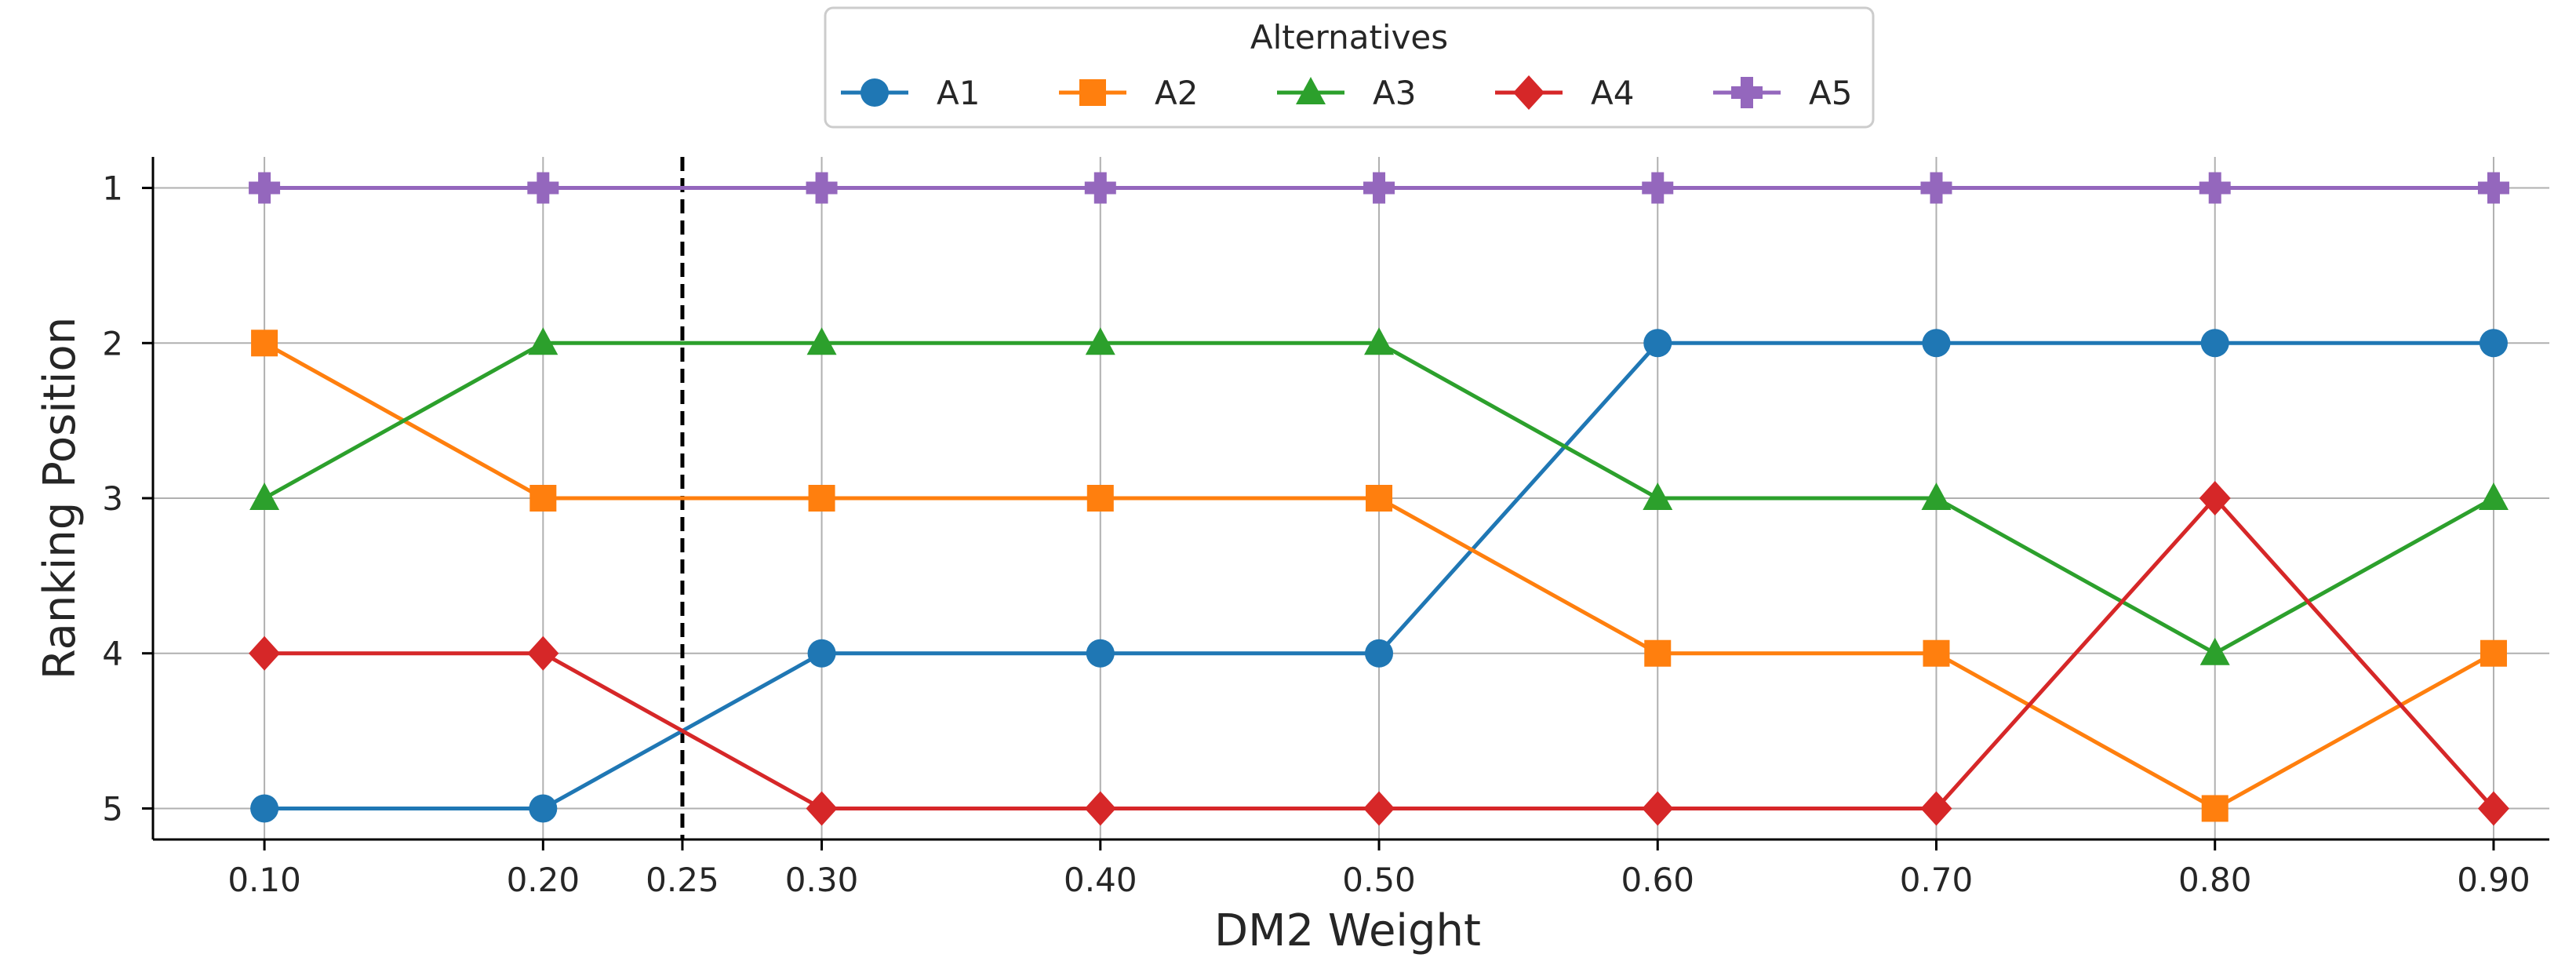 This screenshot has width=2576, height=976. What do you see at coordinates (1782, 93) in the screenshot?
I see `legend-entry-a5: A5` at bounding box center [1782, 93].